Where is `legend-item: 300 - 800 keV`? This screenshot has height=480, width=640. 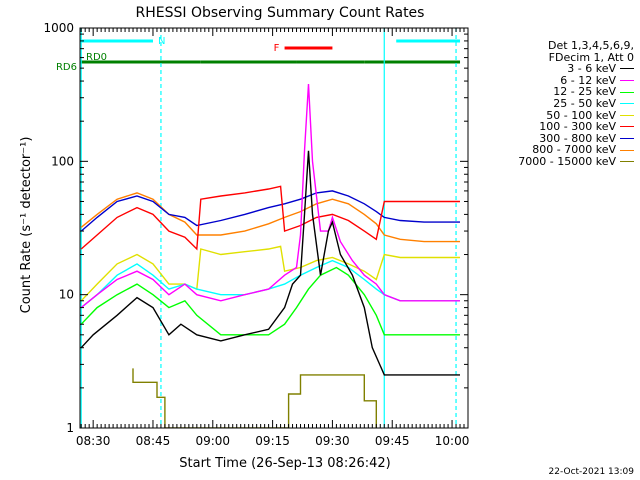 legend-item: 300 - 800 keV is located at coordinates (556, 139).